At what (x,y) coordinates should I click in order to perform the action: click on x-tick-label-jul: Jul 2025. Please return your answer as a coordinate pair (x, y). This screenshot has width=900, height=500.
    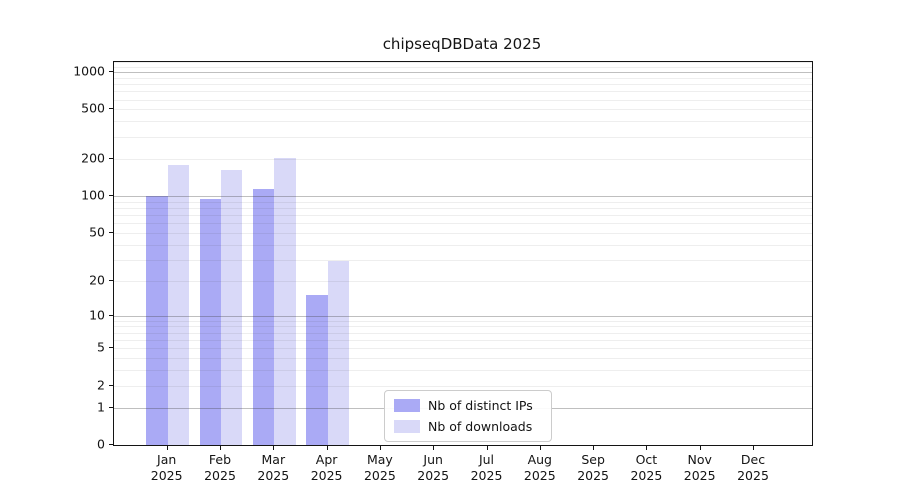
    Looking at the image, I should click on (486, 467).